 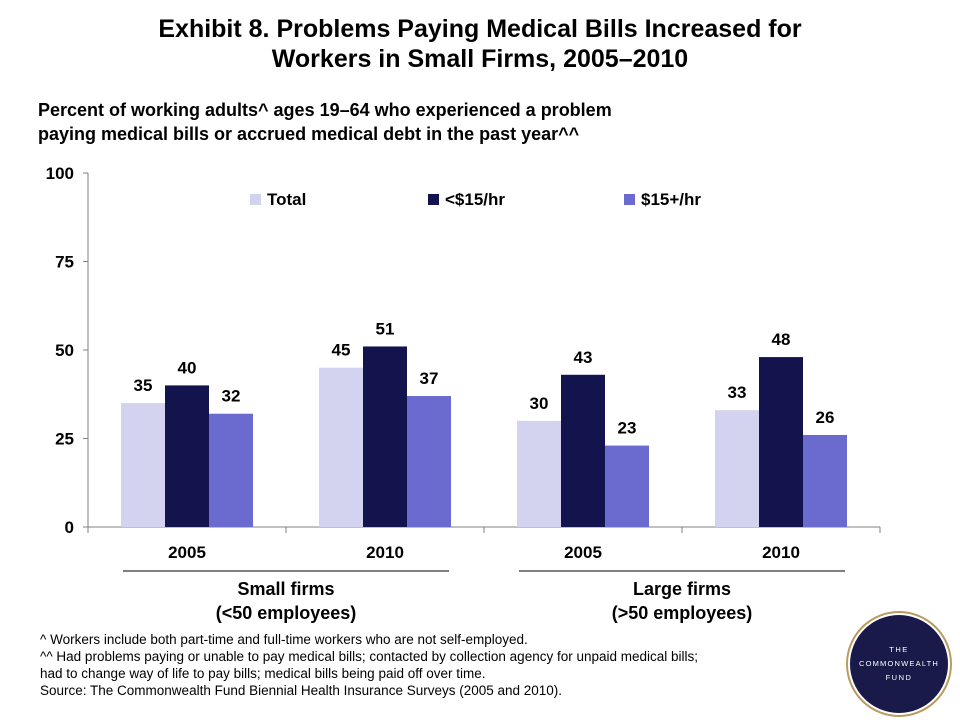 I want to click on group-label-line: Large firms, so click(x=682, y=589).